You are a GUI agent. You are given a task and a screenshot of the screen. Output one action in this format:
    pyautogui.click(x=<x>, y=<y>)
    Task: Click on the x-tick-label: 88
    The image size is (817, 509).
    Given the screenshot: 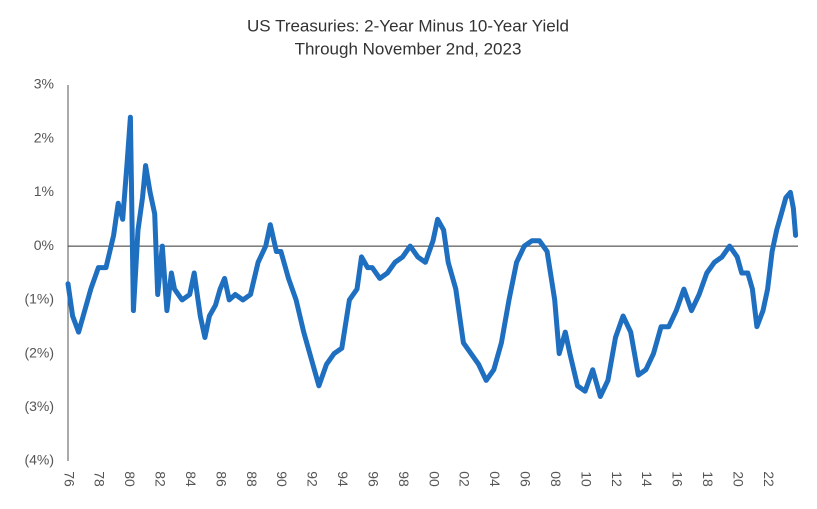 What is the action you would take?
    pyautogui.click(x=252, y=479)
    